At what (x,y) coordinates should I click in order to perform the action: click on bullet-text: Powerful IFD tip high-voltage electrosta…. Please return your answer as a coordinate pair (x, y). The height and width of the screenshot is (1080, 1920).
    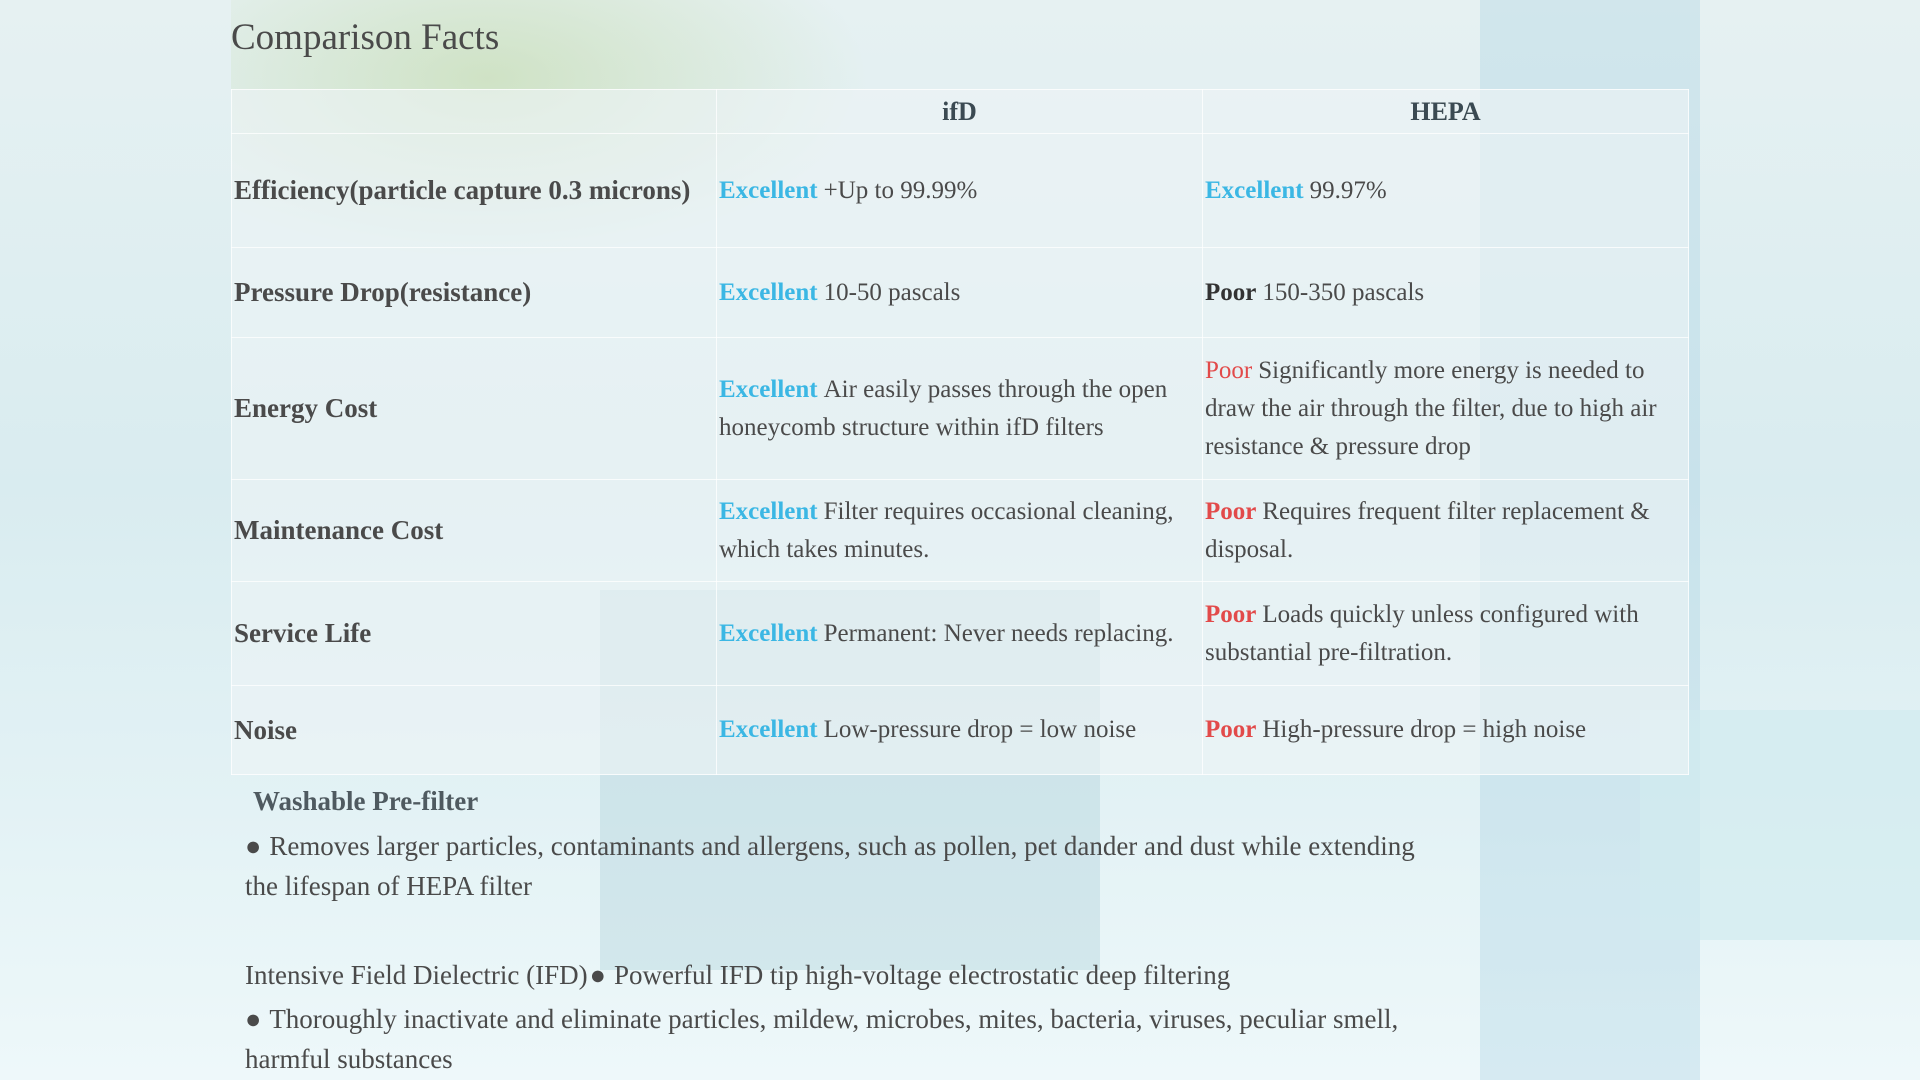
    Looking at the image, I should click on (922, 975).